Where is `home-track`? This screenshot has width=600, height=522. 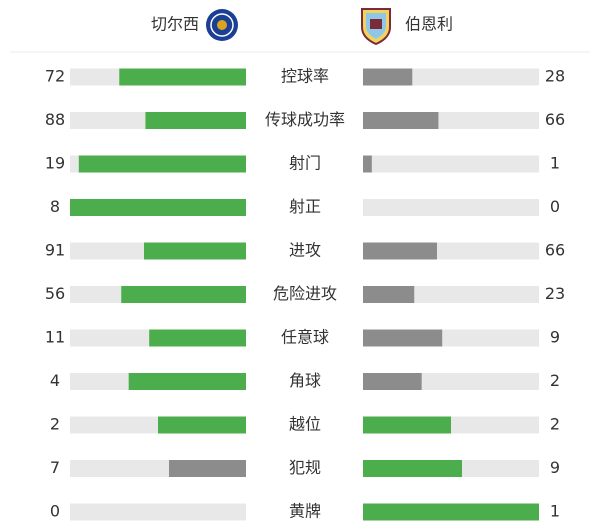 home-track is located at coordinates (158, 512).